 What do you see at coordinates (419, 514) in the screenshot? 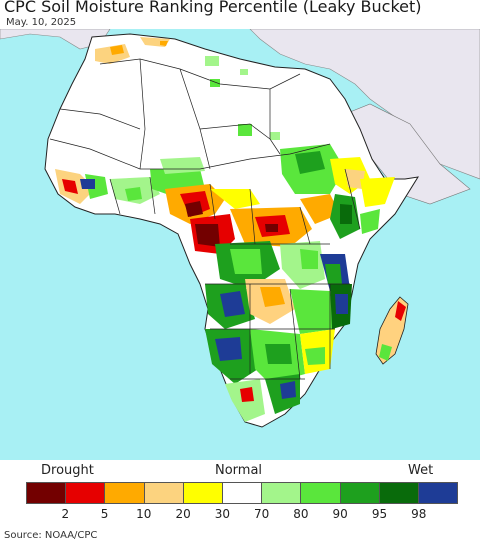
I see `legend-tick-label: 98` at bounding box center [419, 514].